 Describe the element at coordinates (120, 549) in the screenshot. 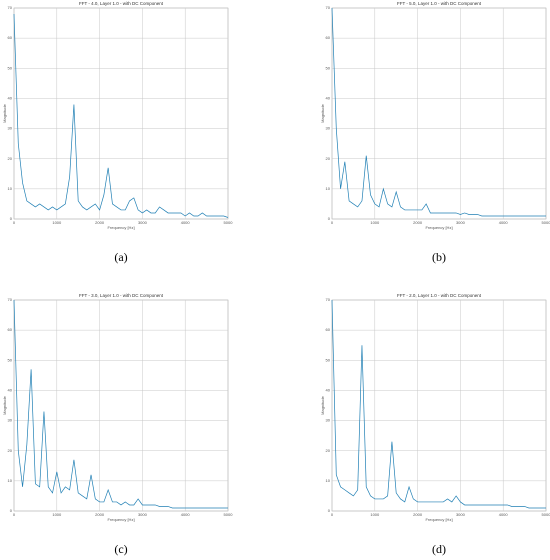

I see `panel-label: (c)` at that location.